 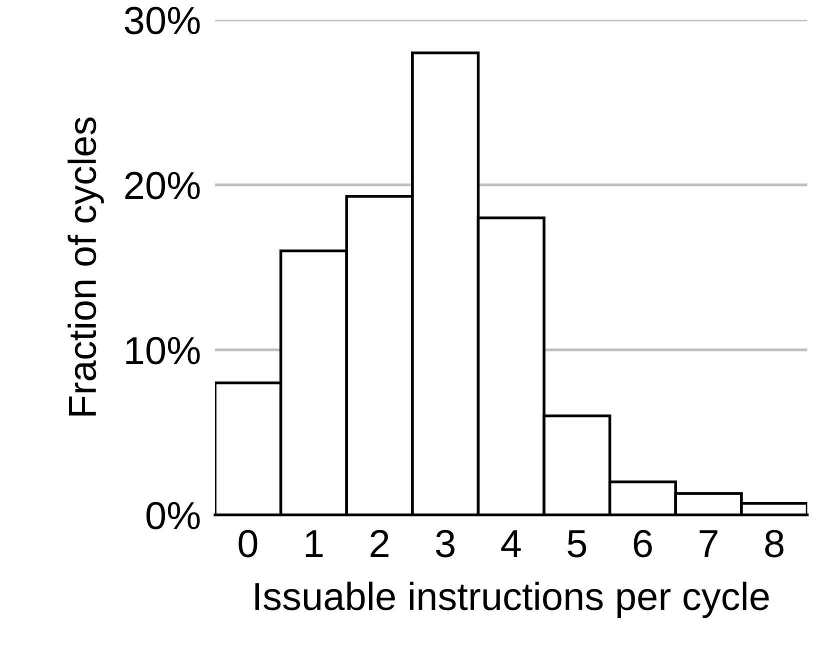 I want to click on x-tick-label: 5, so click(x=577, y=544).